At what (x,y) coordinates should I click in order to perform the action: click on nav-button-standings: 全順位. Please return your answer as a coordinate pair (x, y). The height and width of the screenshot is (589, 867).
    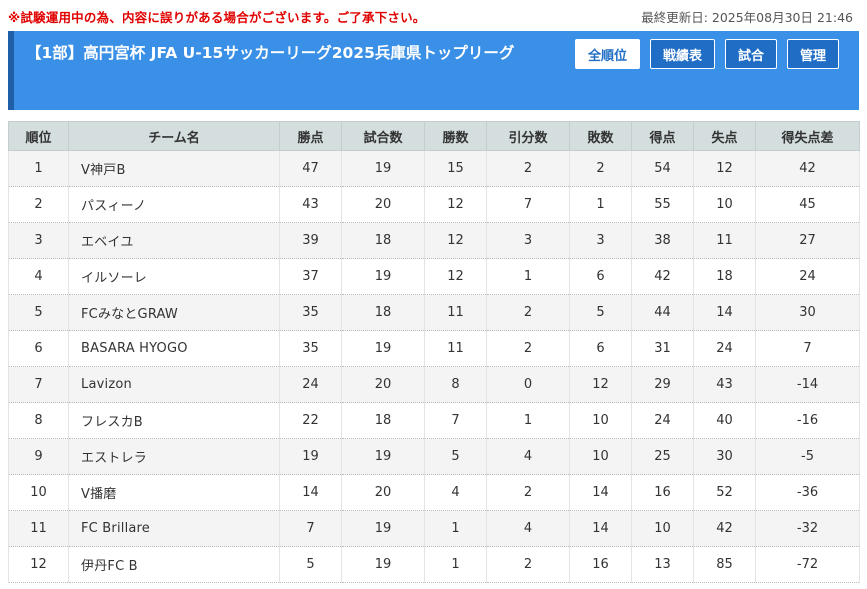
    Looking at the image, I should click on (607, 54).